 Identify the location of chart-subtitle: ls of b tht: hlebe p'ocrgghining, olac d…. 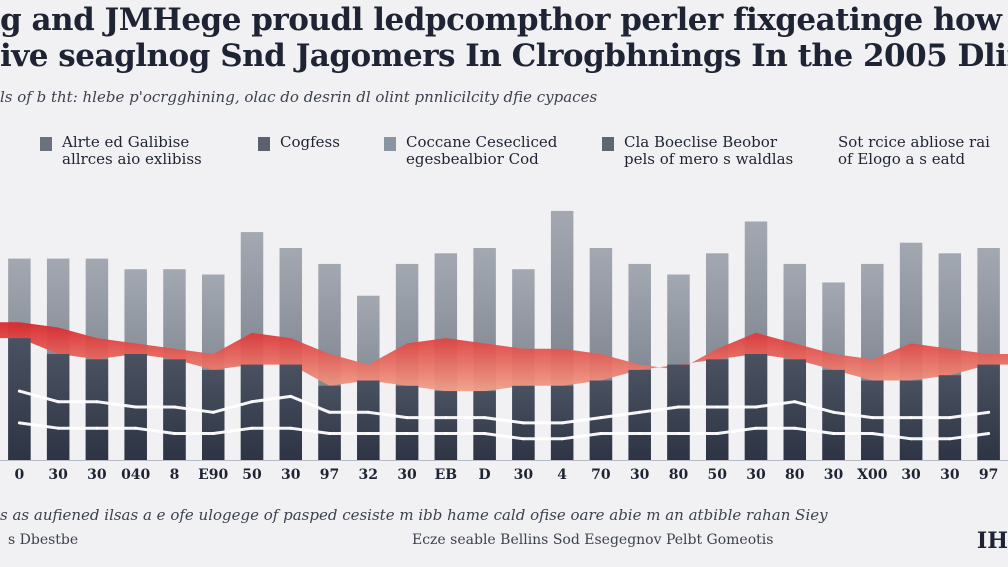
(299, 97).